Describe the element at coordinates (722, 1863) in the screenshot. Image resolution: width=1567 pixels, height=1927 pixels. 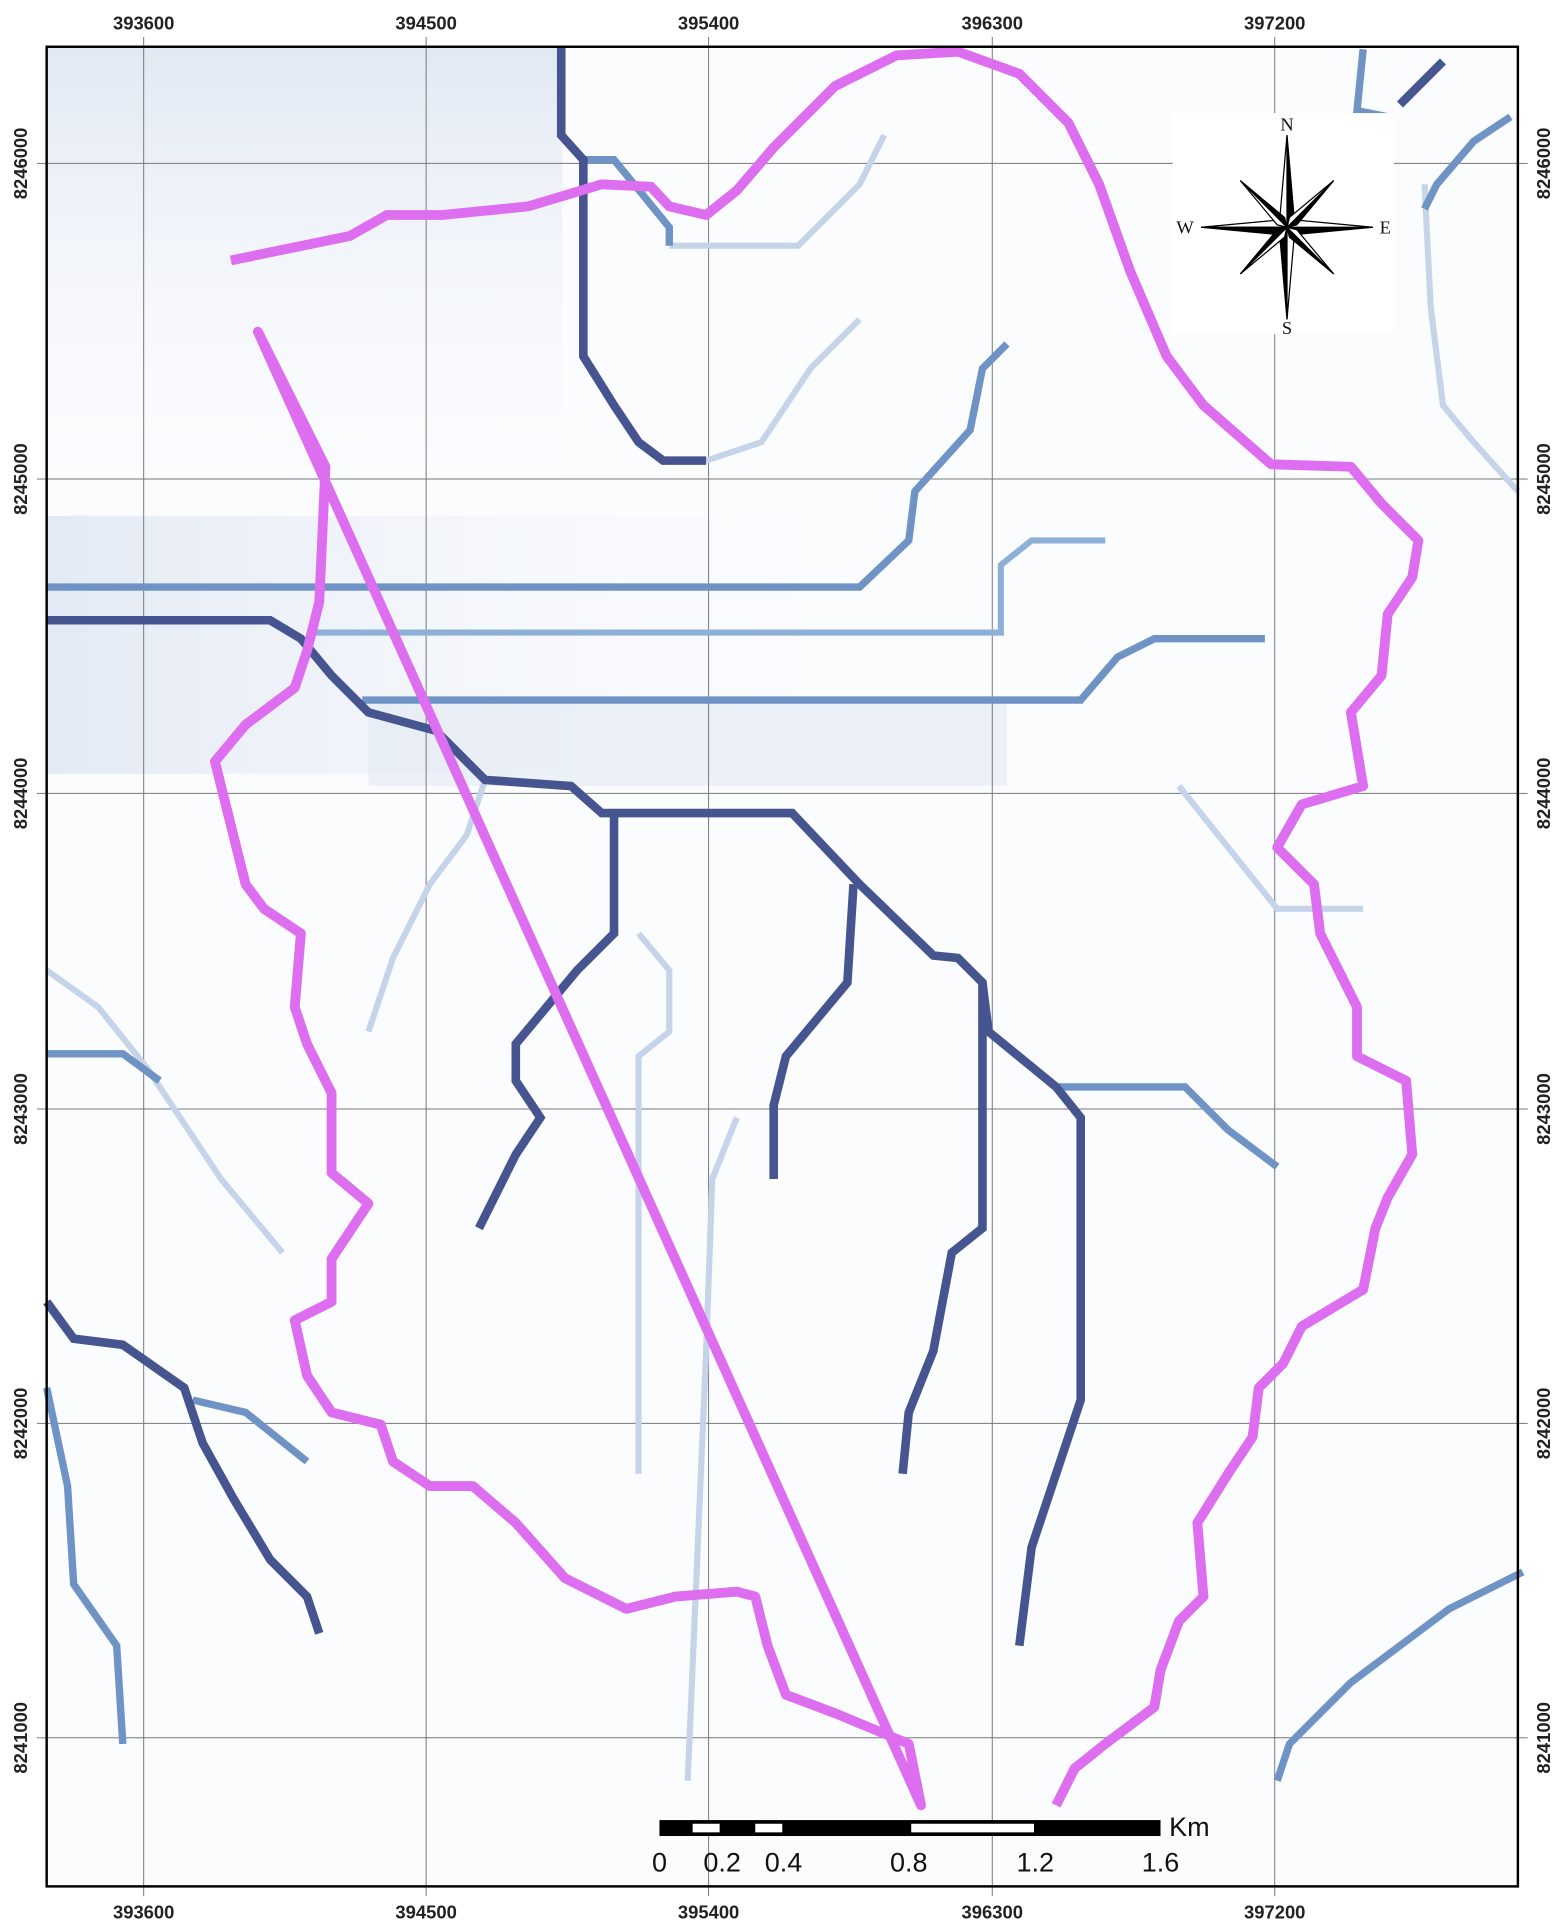
I see `scale-label: 0.2` at that location.